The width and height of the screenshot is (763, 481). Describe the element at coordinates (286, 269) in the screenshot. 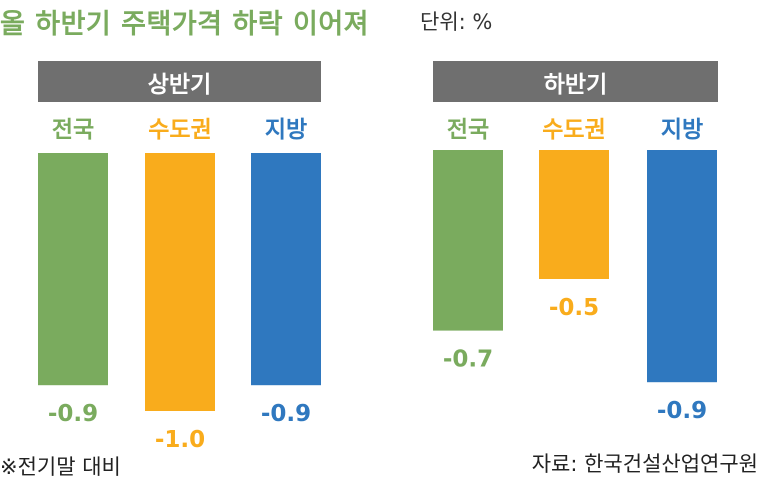

I see `bar-regional-first-half` at that location.